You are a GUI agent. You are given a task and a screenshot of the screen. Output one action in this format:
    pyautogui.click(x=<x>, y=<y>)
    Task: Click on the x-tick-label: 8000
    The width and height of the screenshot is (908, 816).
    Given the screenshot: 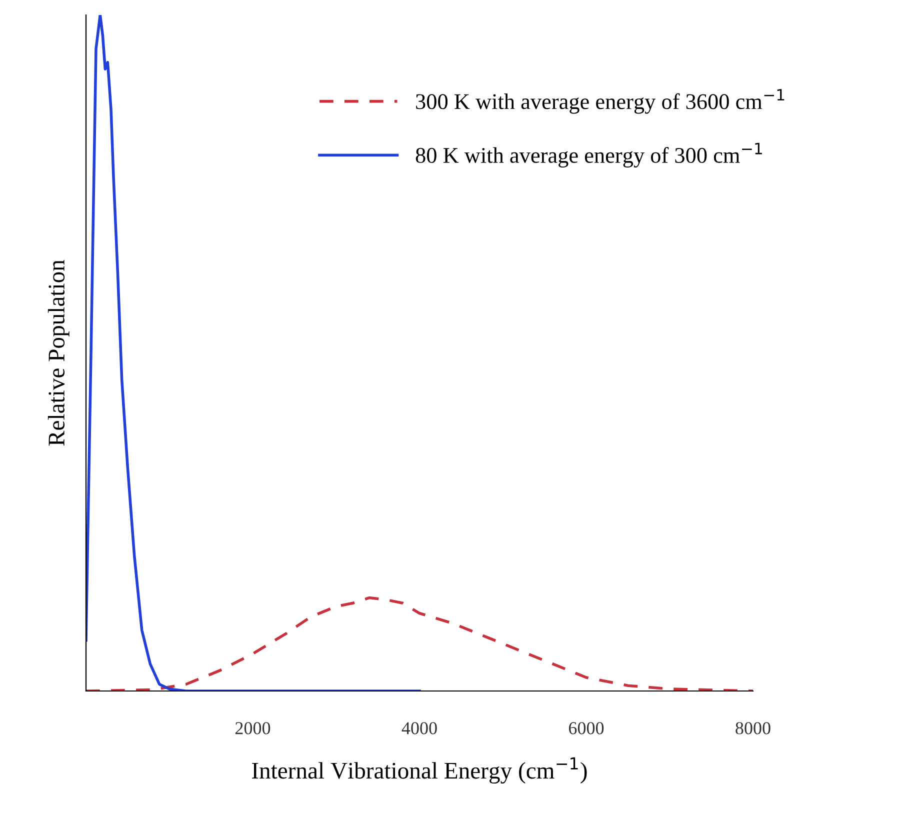 What is the action you would take?
    pyautogui.click(x=753, y=728)
    